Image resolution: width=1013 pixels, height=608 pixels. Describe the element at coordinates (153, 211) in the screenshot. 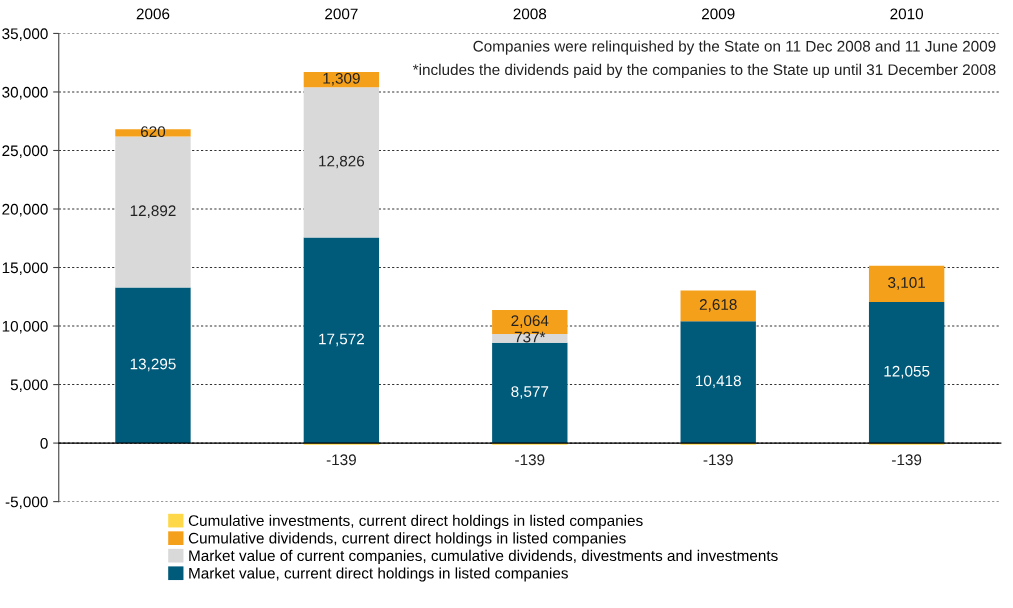

I see `data-label: 12,892` at that location.